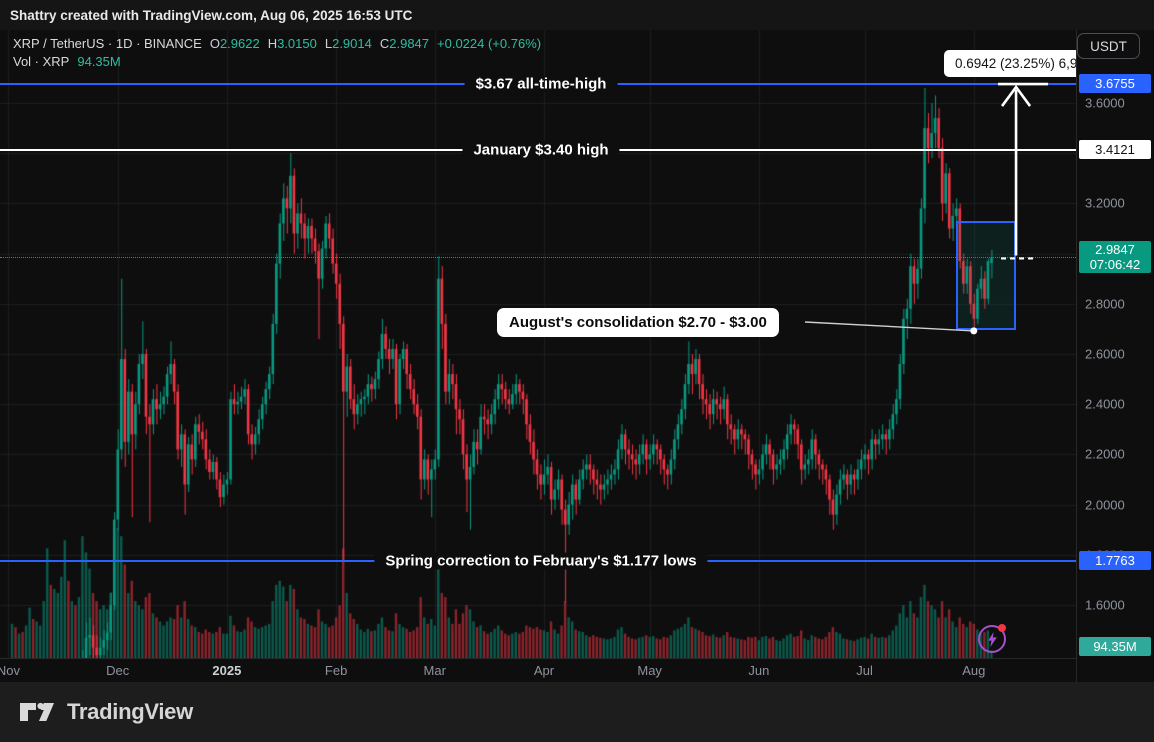  Describe the element at coordinates (544, 670) in the screenshot. I see `time-tick-label: Apr` at that location.